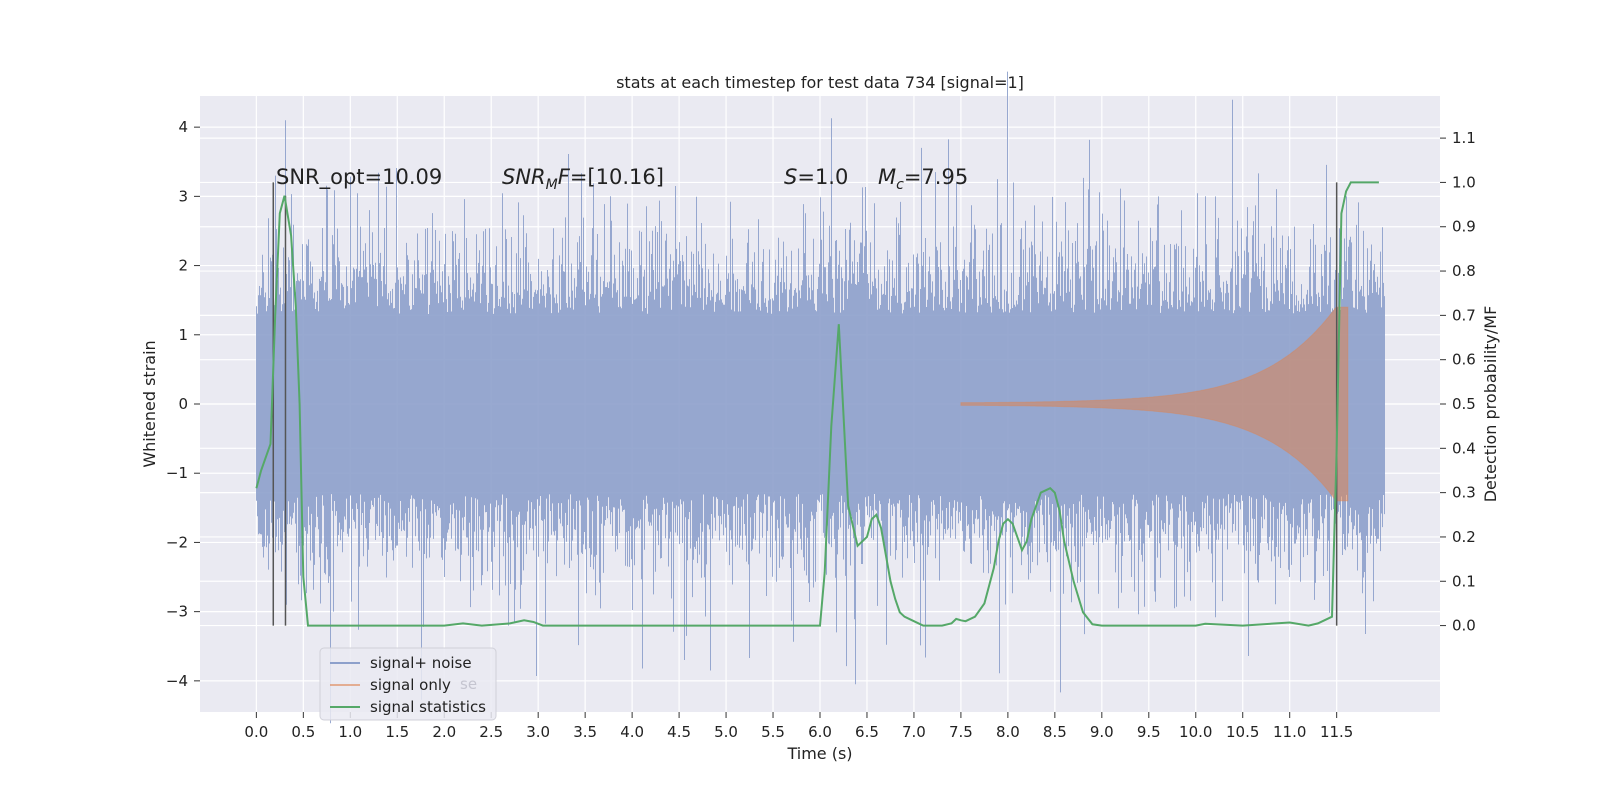 Image resolution: width=1600 pixels, height=800 pixels. Describe the element at coordinates (564, 177) in the screenshot. I see `snr-mf-suffix: F` at that location.